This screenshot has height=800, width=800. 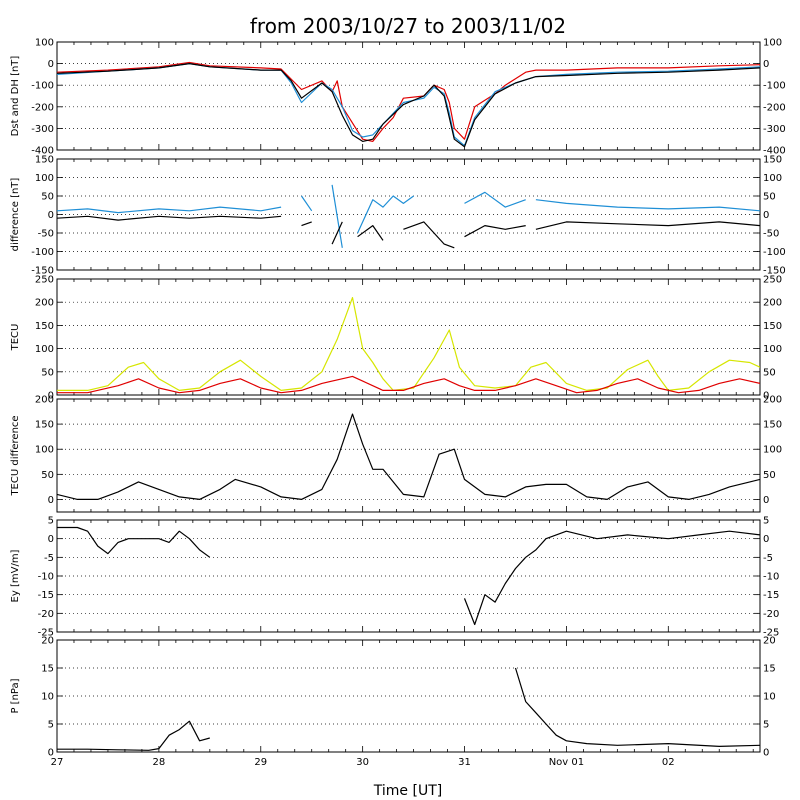 I want to click on y-tick-label-right: 10, so click(x=769, y=697).